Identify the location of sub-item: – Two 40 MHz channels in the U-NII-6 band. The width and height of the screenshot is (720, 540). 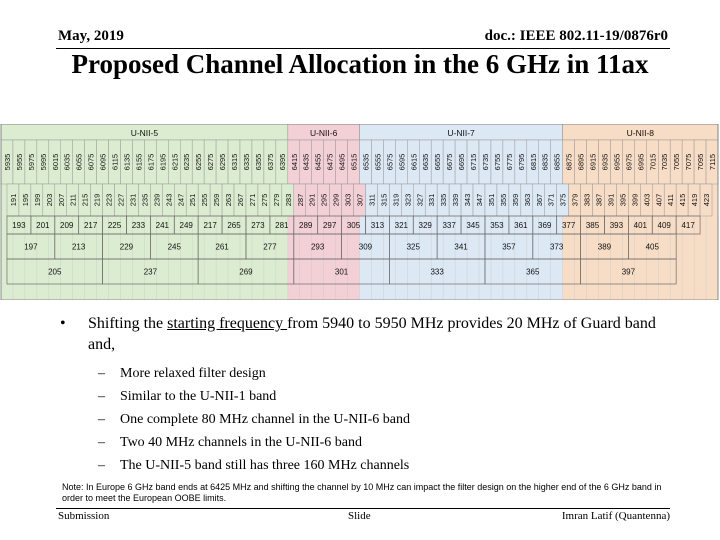
(254, 442).